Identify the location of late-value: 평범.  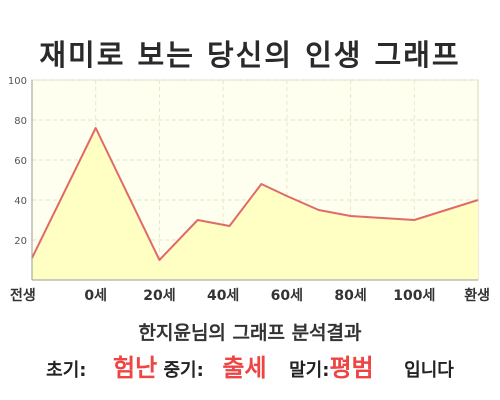
(351, 368).